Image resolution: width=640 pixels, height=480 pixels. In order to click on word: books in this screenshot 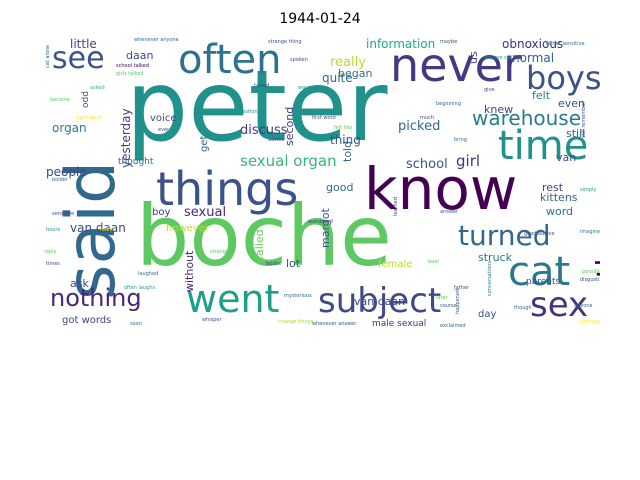, I will do `click(273, 264)`.